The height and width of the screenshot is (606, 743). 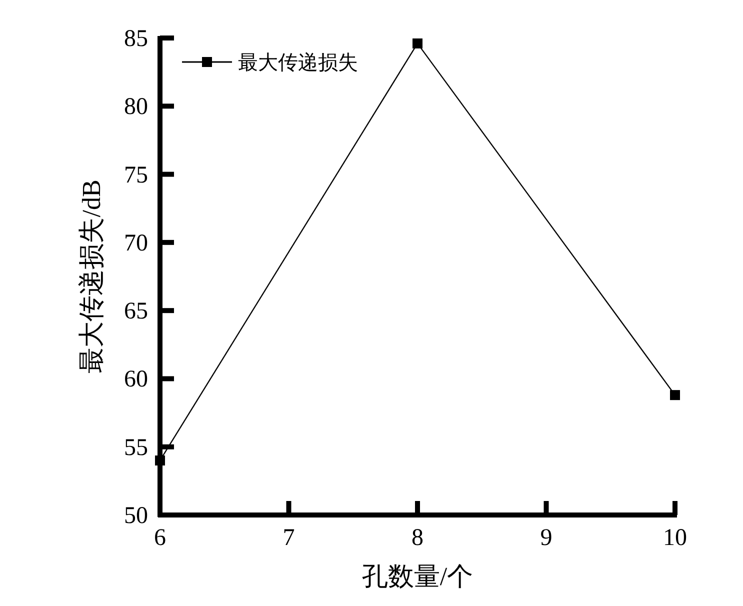 What do you see at coordinates (136, 175) in the screenshot?
I see `y-tick-label: 75` at bounding box center [136, 175].